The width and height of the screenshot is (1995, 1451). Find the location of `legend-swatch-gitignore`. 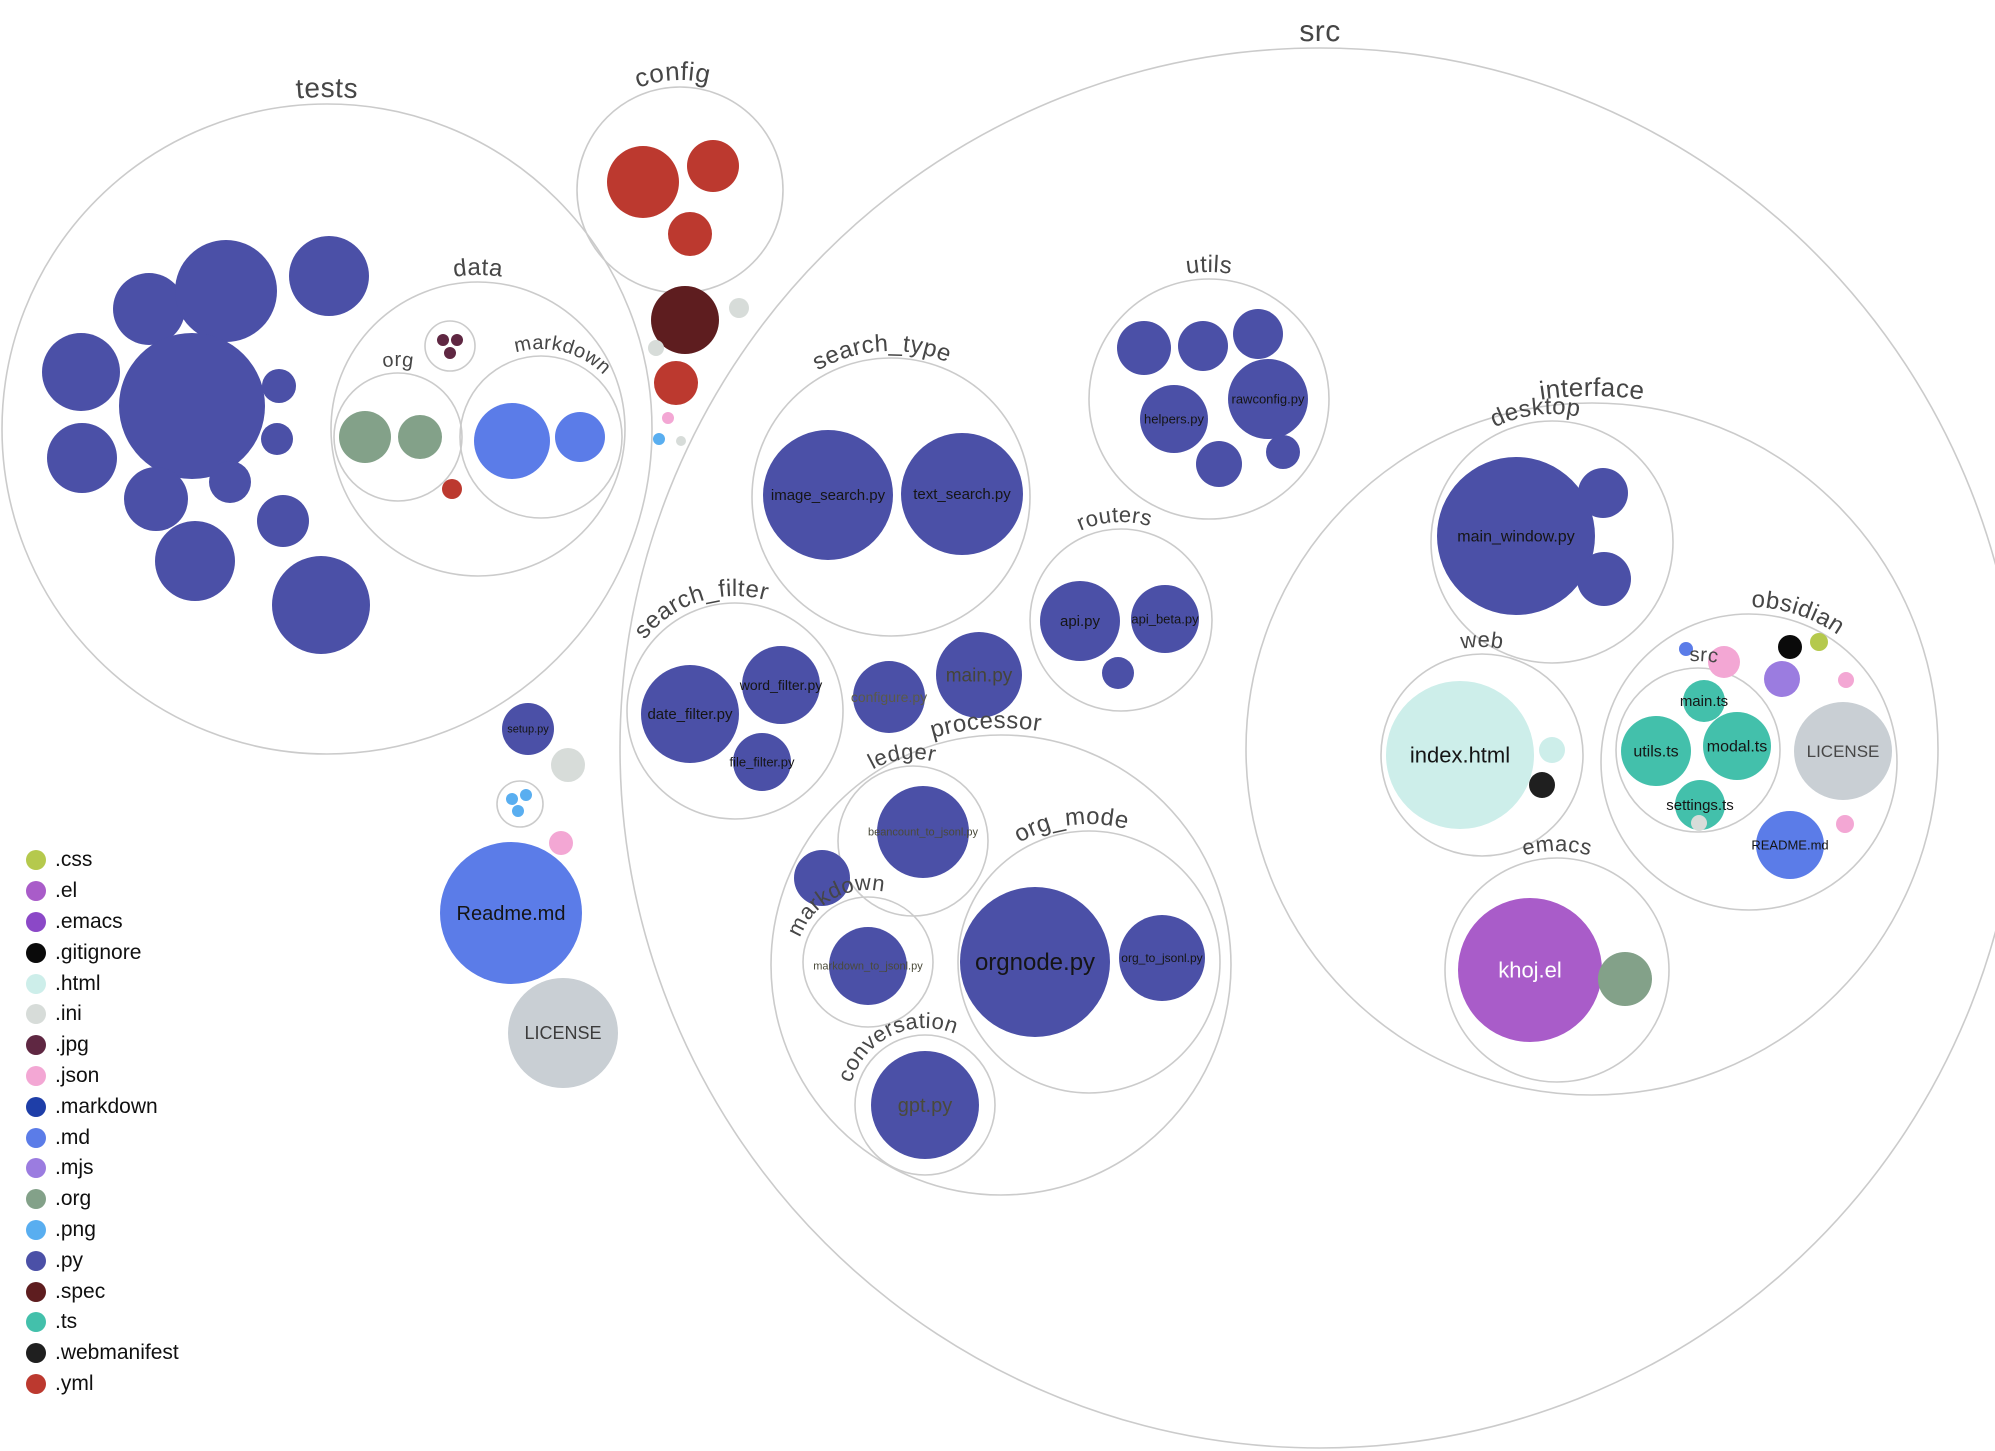

legend-swatch-gitignore is located at coordinates (36, 952).